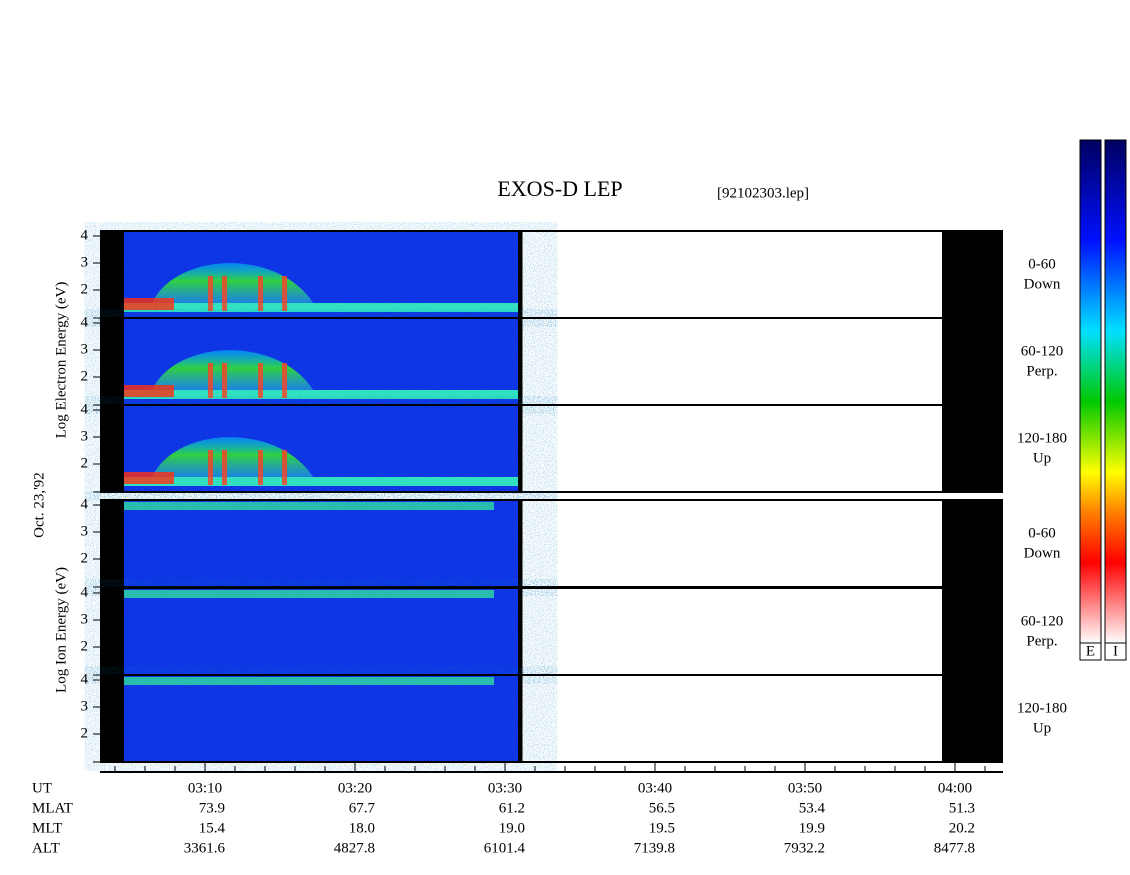 The image size is (1130, 875). What do you see at coordinates (212, 808) in the screenshot?
I see `ephemeris-value: 73.9` at bounding box center [212, 808].